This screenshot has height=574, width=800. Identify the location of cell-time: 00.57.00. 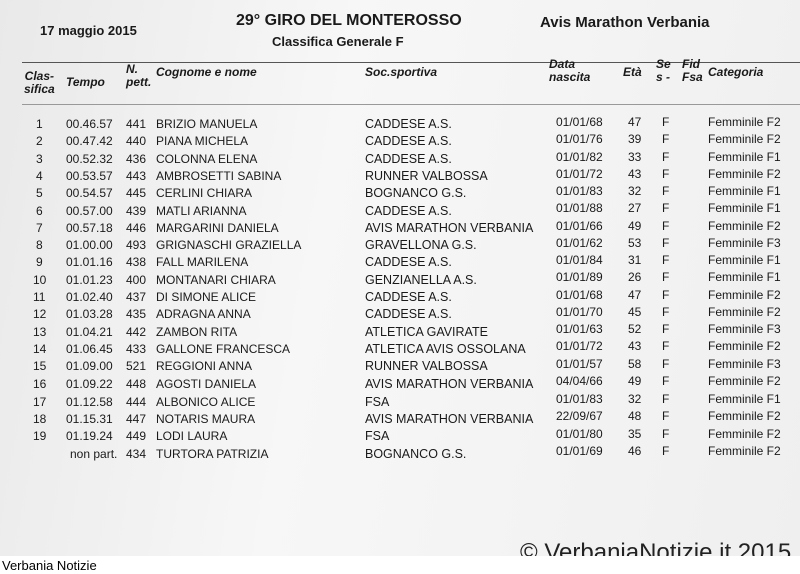
(89, 210).